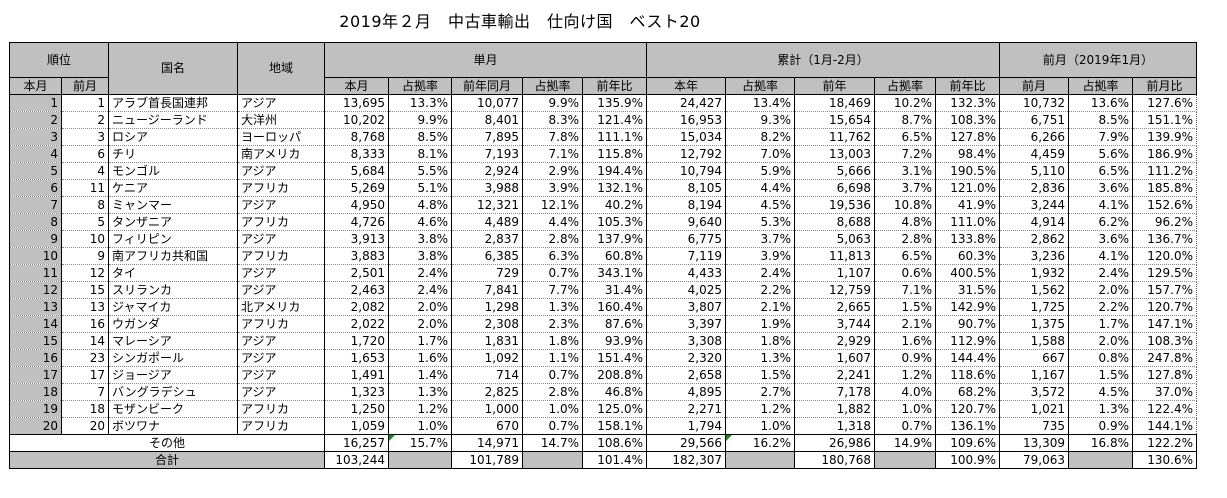 The image size is (1227, 498). I want to click on rank-current: 20, so click(35, 426).